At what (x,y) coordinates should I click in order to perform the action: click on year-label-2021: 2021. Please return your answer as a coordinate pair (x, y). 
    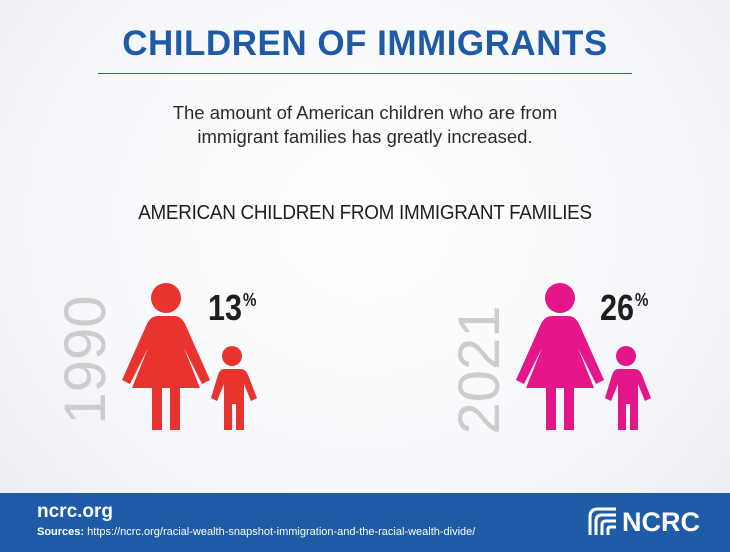
    Looking at the image, I should click on (479, 370).